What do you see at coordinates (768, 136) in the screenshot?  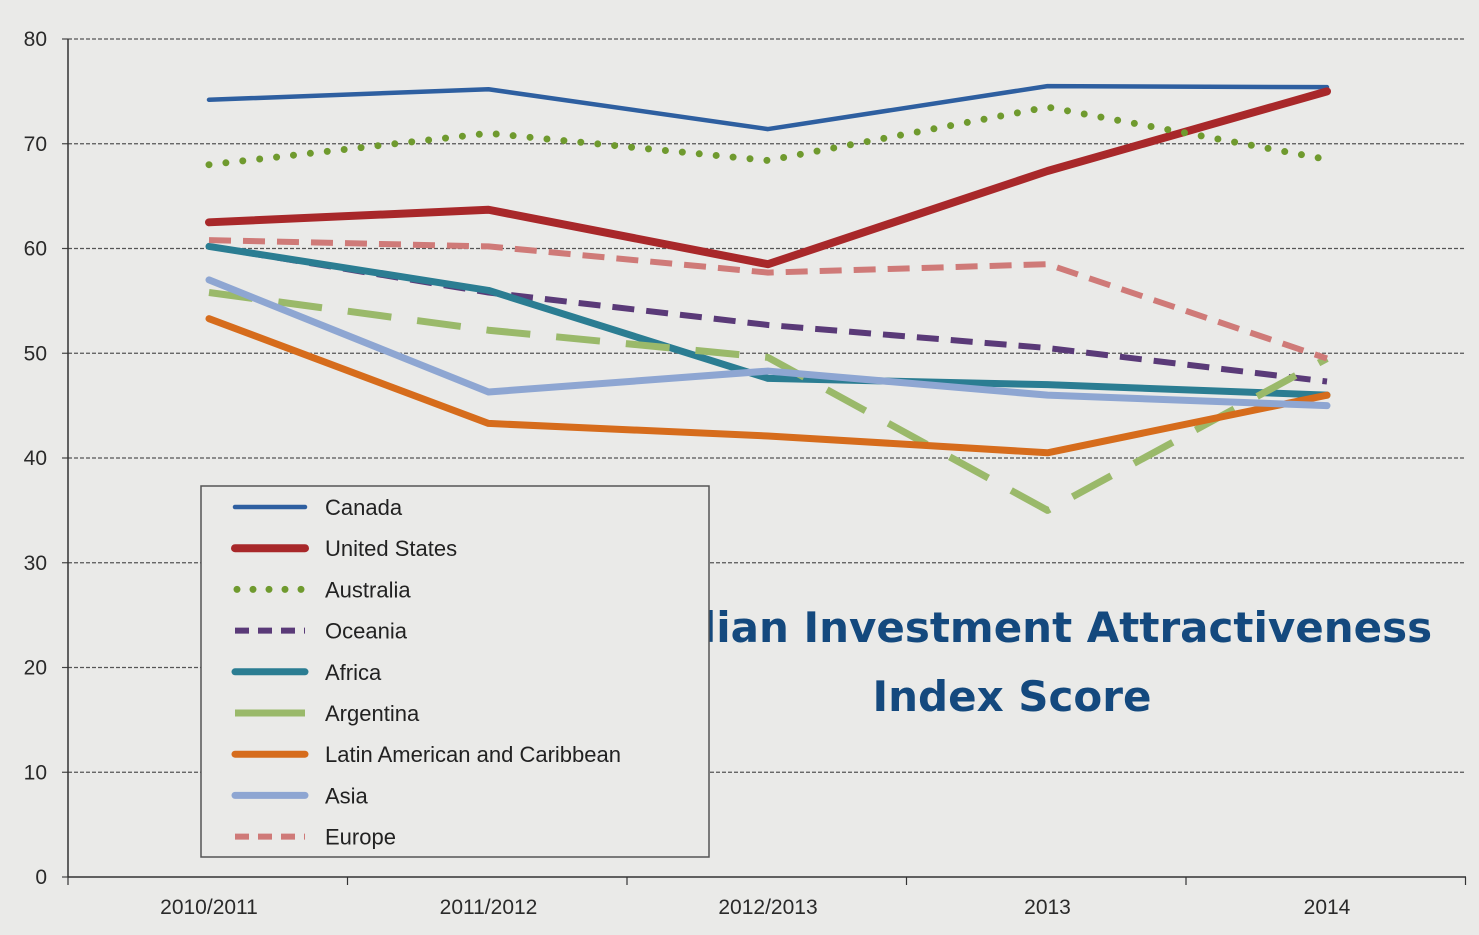 I see `series-line-australia` at bounding box center [768, 136].